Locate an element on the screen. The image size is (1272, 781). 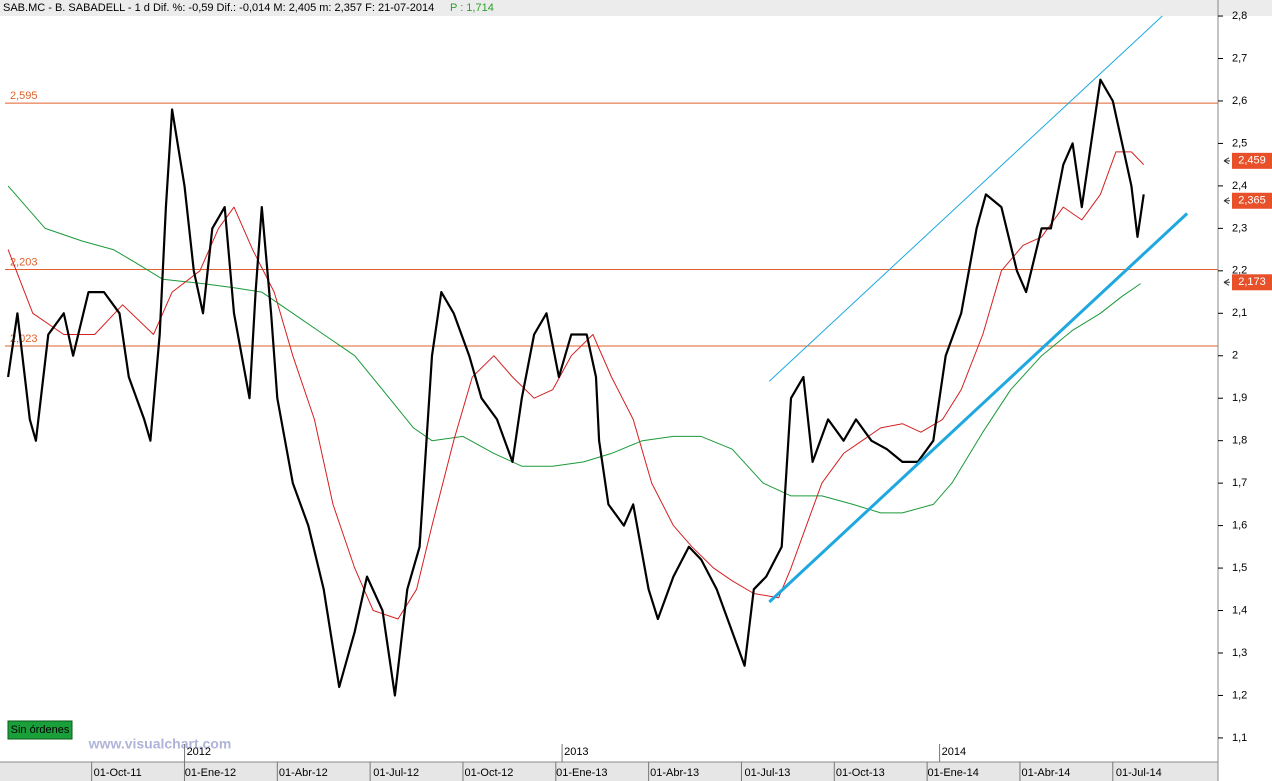
status-text: Sin órdenes is located at coordinates (40, 730).